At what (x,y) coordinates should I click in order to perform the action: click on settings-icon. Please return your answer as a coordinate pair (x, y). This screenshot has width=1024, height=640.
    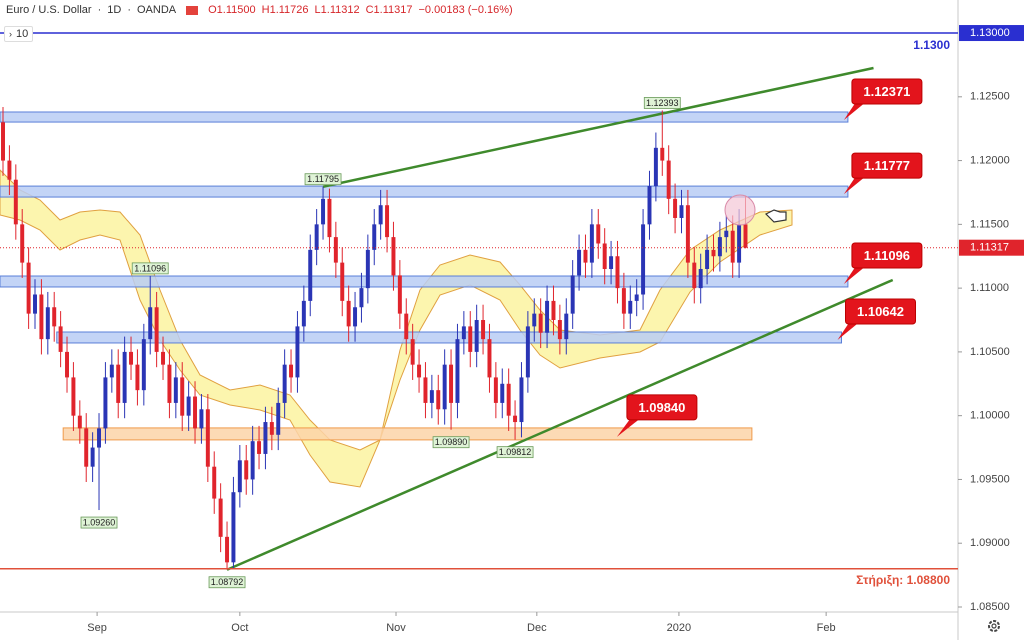
    Looking at the image, I should click on (994, 626).